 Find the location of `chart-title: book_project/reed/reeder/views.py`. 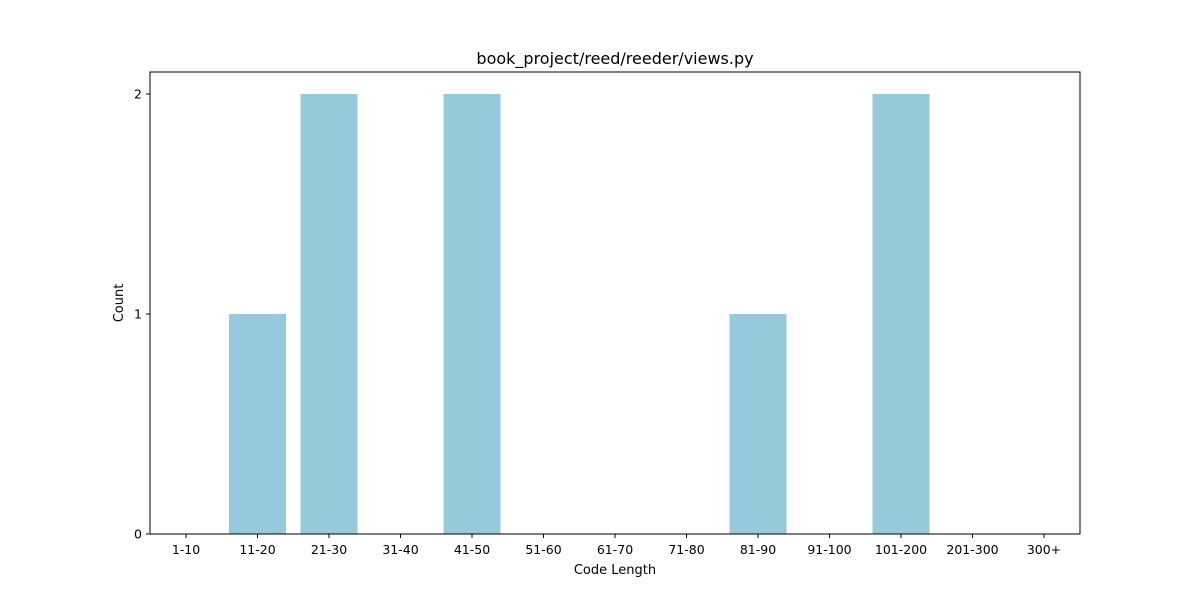

chart-title: book_project/reed/reeder/views.py is located at coordinates (614, 59).